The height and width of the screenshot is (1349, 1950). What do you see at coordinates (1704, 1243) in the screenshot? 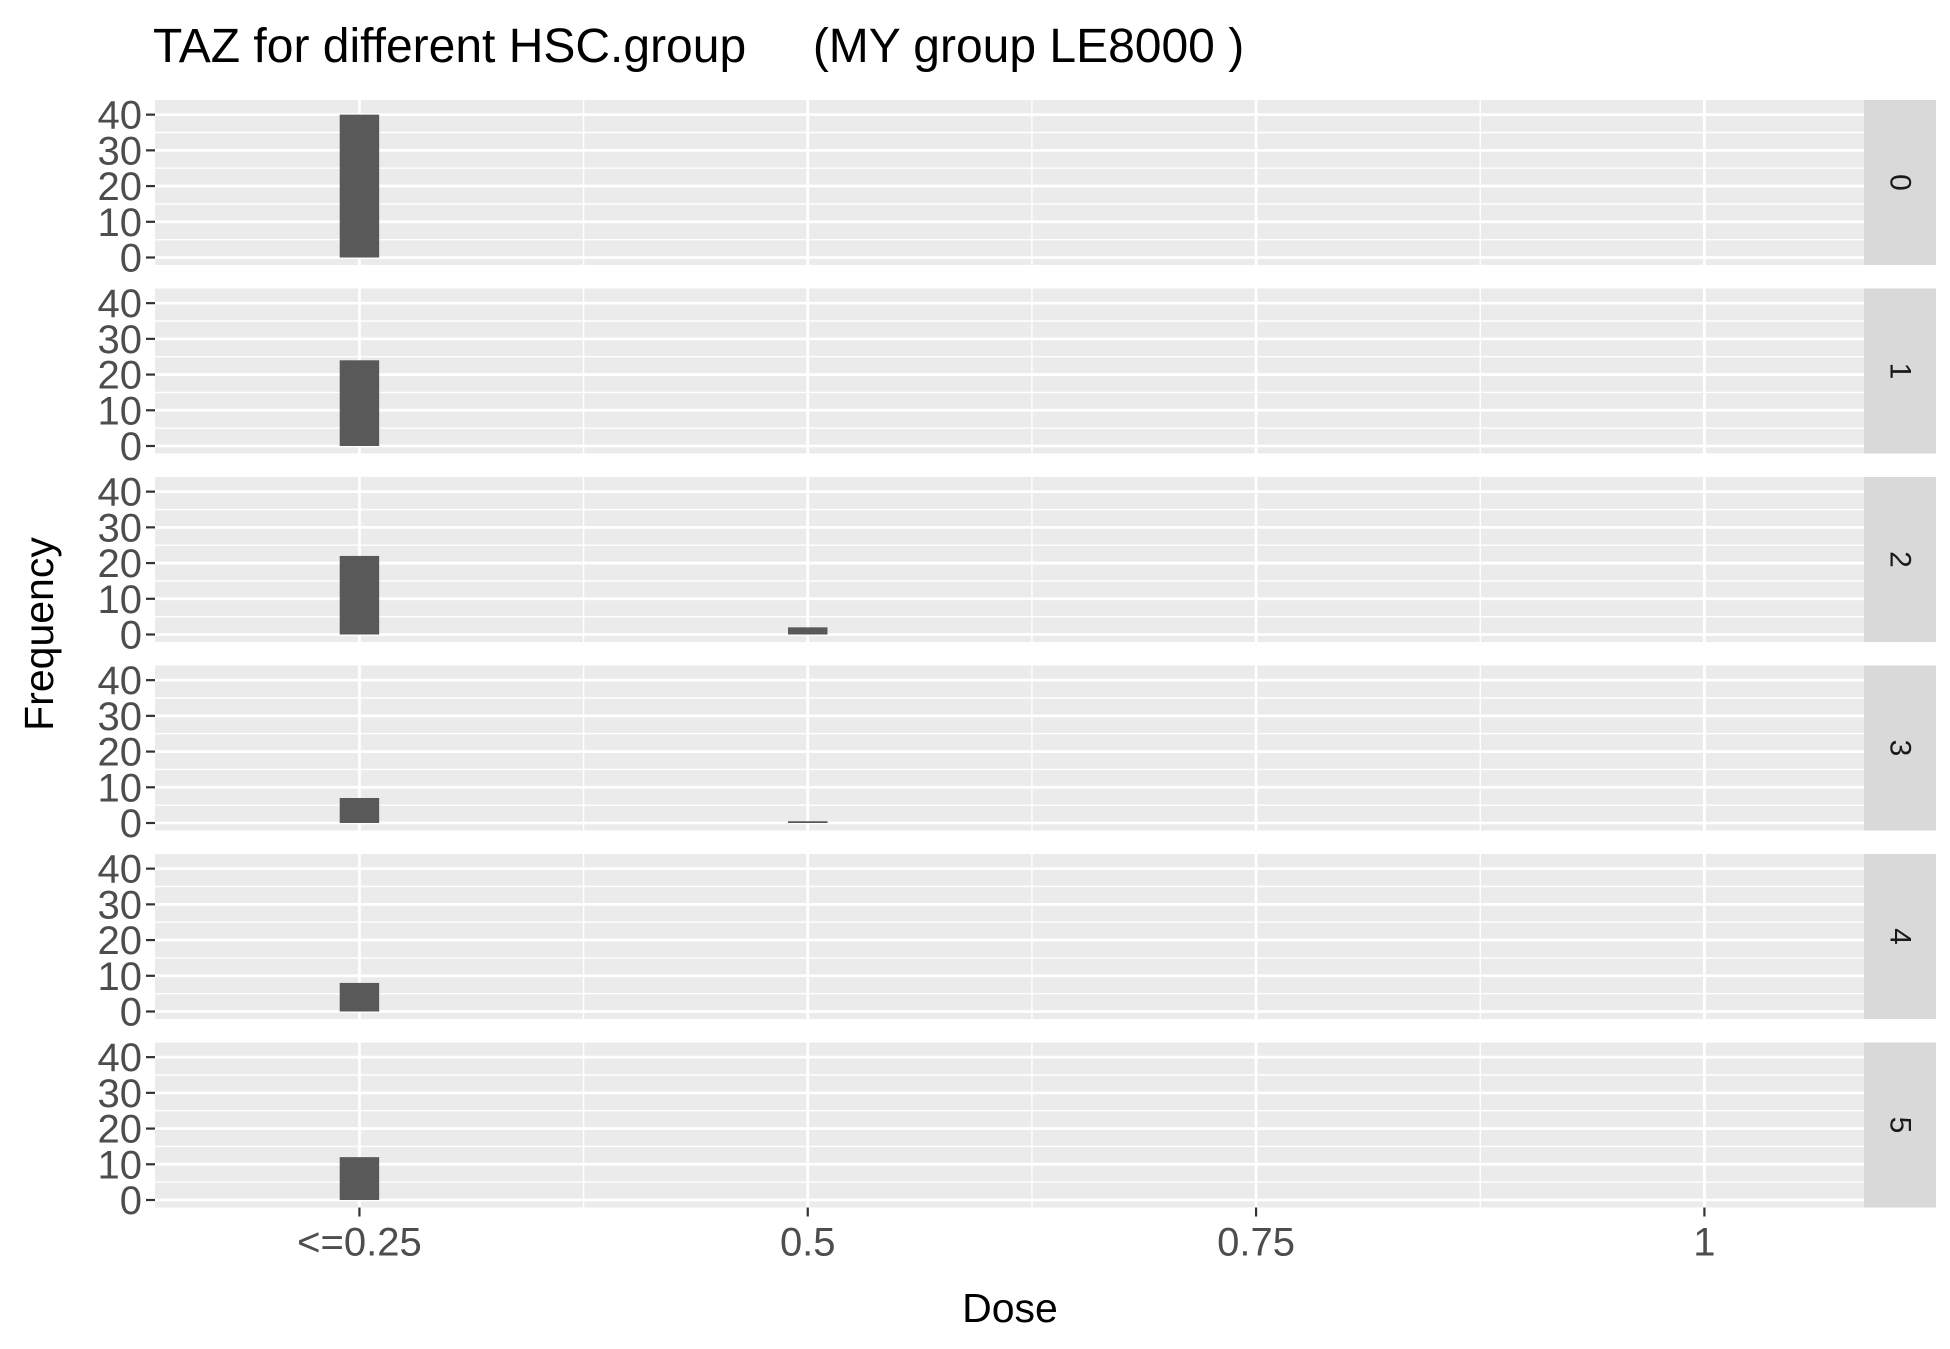
I see `x-tick-label: 1` at bounding box center [1704, 1243].